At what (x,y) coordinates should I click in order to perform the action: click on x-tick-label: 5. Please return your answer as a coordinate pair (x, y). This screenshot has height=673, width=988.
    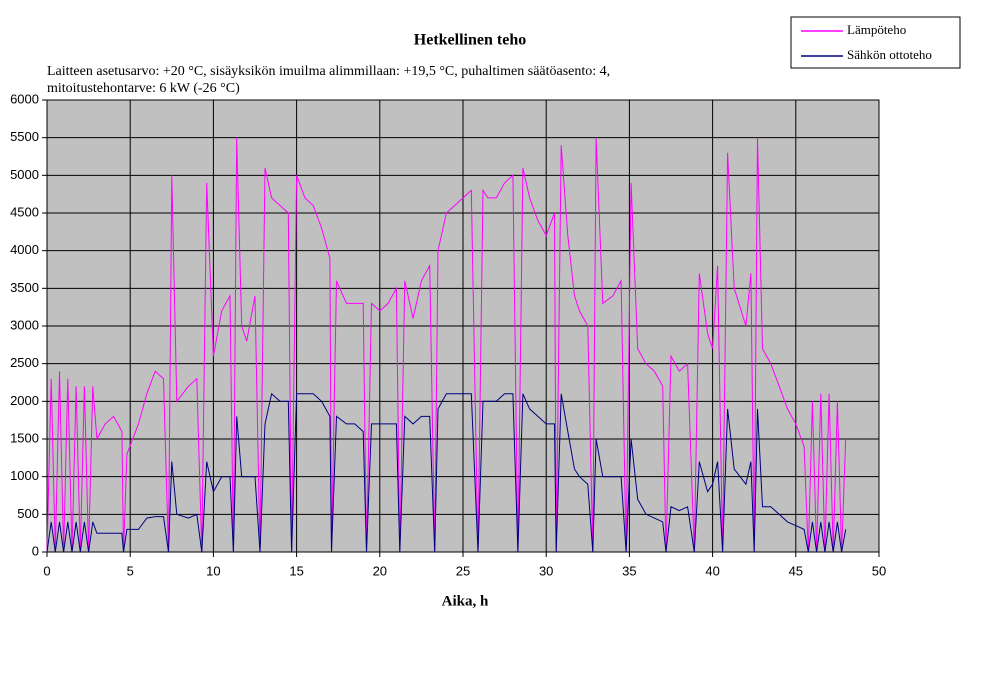
    Looking at the image, I should click on (130, 570).